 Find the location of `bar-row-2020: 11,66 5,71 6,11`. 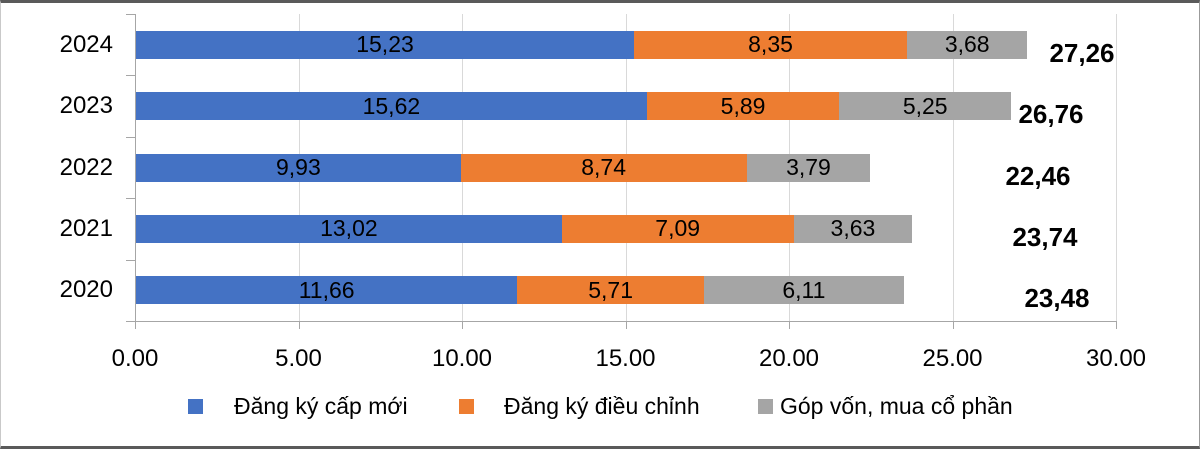

bar-row-2020: 11,66 5,71 6,11 is located at coordinates (520, 290).